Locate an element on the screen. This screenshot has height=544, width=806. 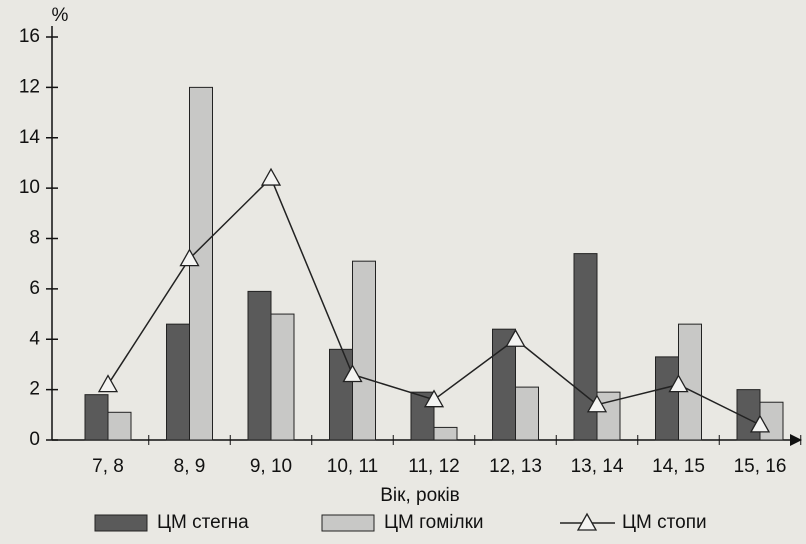
y-tick-label: 16 is located at coordinates (29, 36).